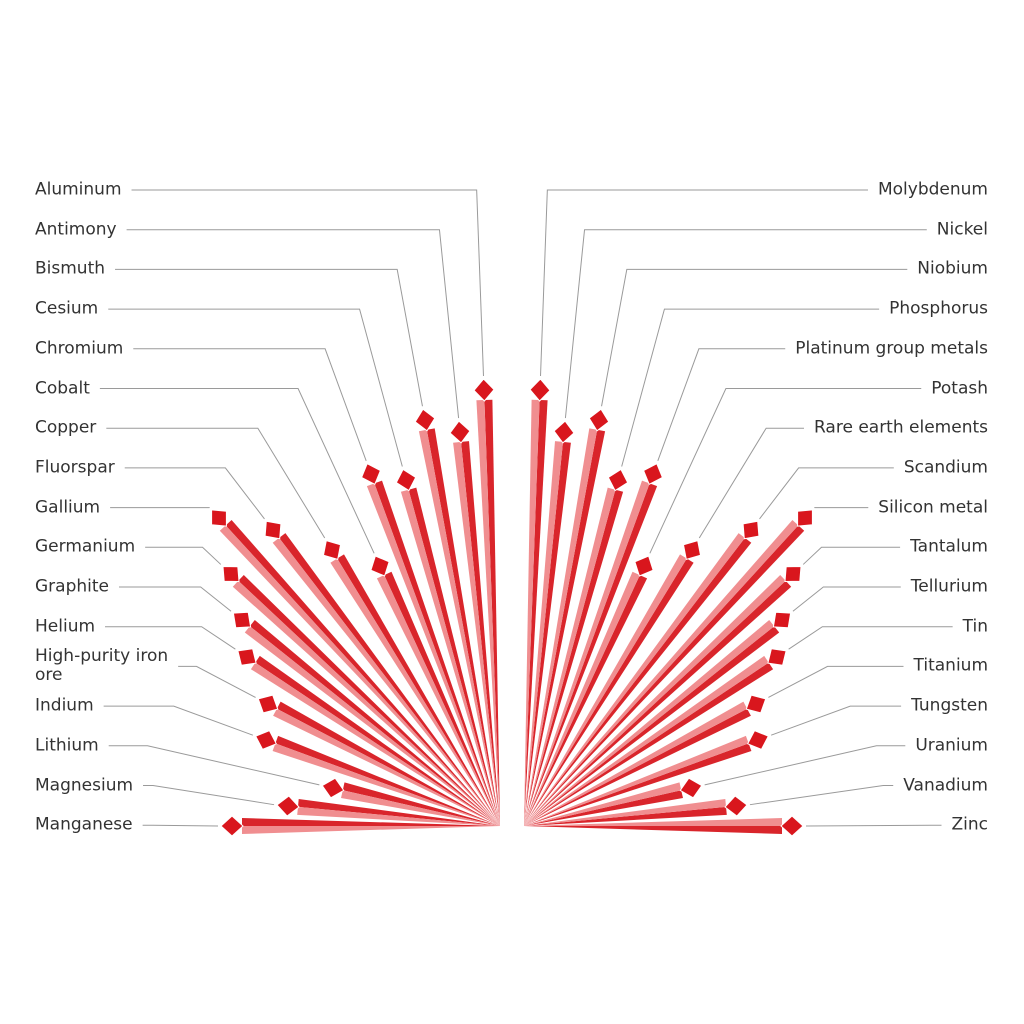 Image resolution: width=1024 pixels, height=1024 pixels. What do you see at coordinates (949, 547) in the screenshot?
I see `mineral-label: Tantalum` at bounding box center [949, 547].